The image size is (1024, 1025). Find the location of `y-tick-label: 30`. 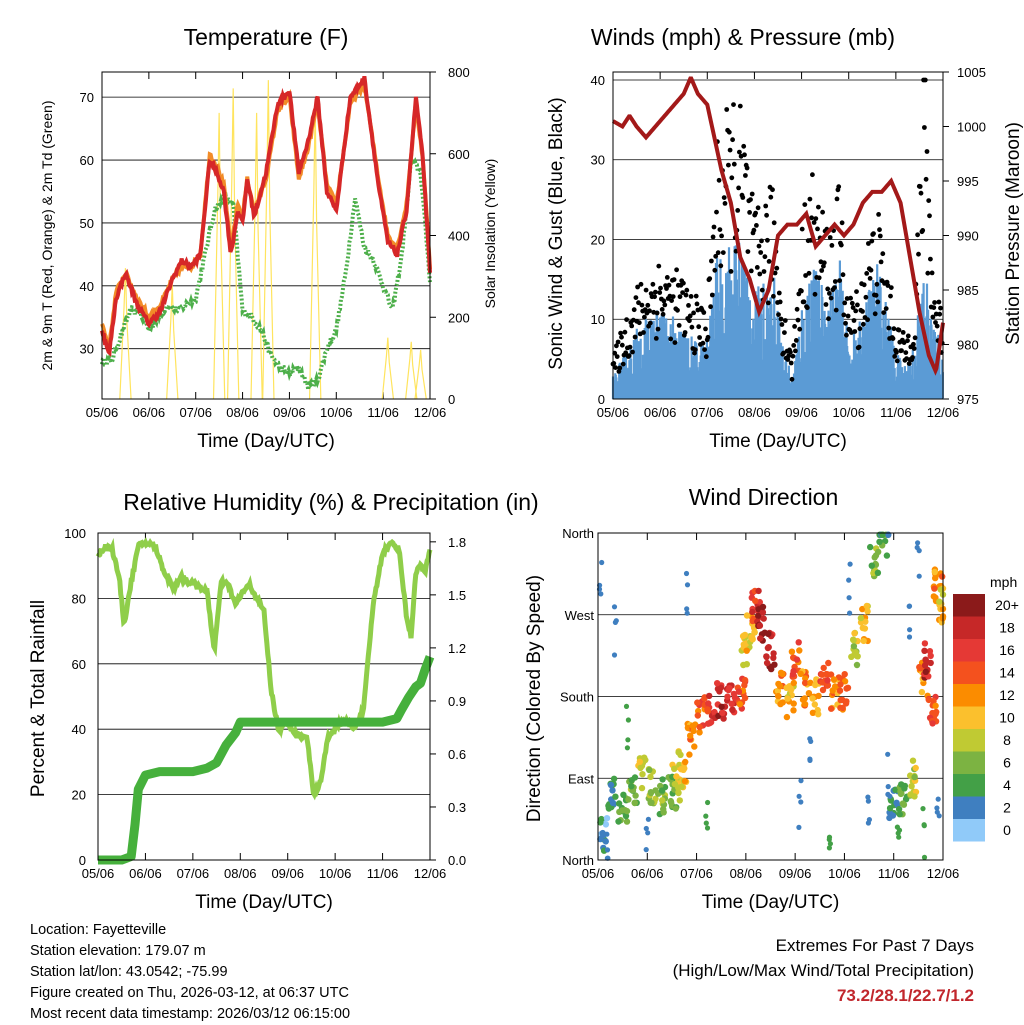

y-tick-label: 30 is located at coordinates (87, 349).